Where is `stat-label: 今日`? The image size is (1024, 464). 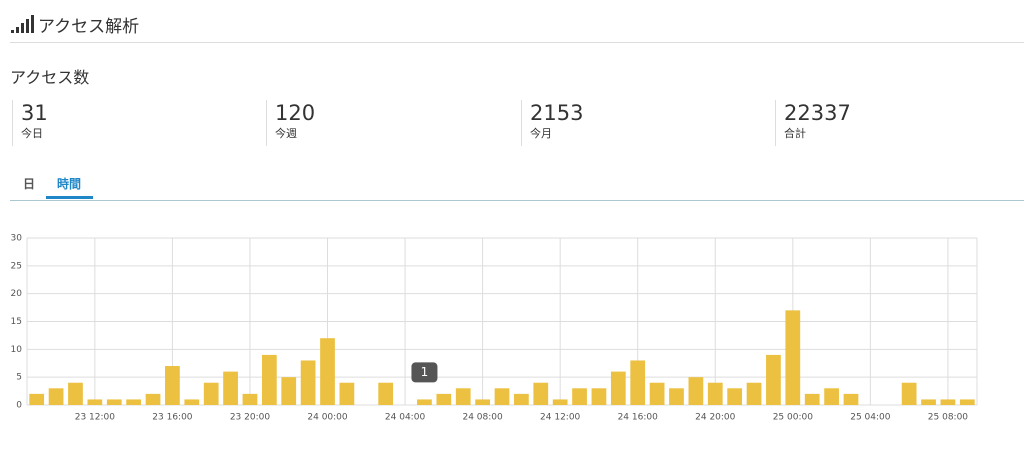
stat-label: 今日 is located at coordinates (32, 133).